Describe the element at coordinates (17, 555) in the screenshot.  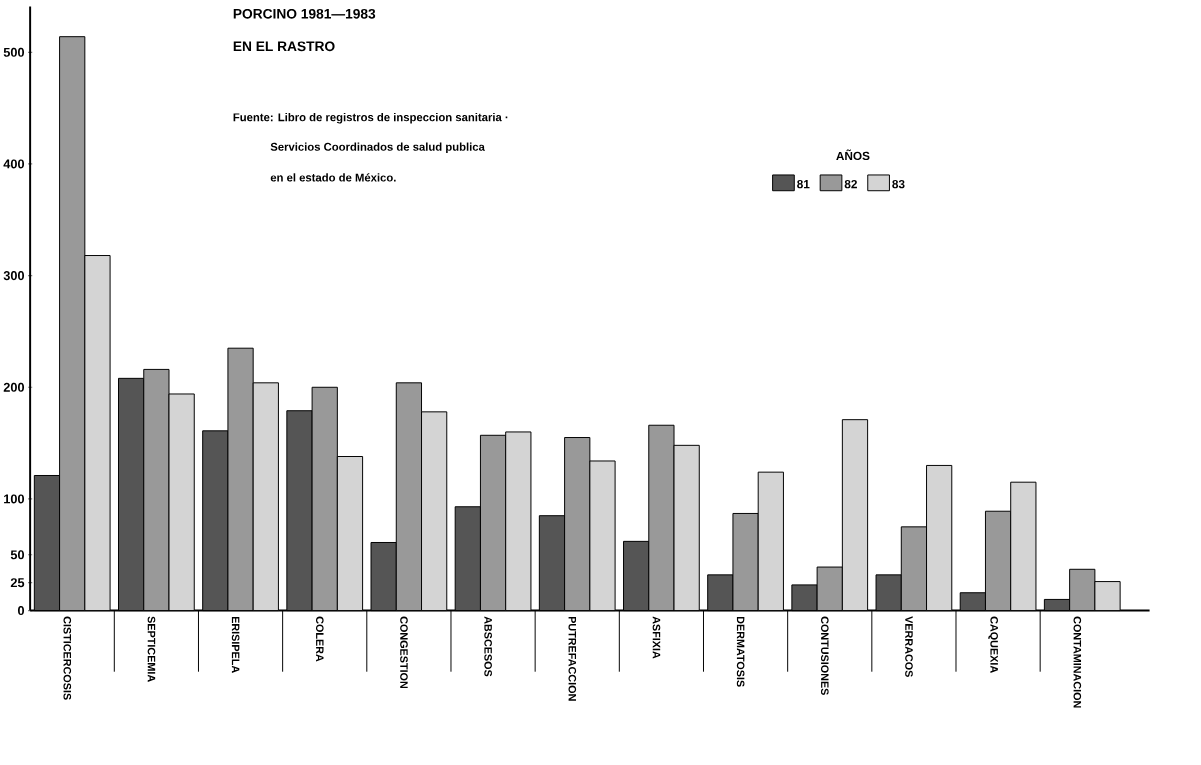
I see `y-tick-label: 50` at that location.